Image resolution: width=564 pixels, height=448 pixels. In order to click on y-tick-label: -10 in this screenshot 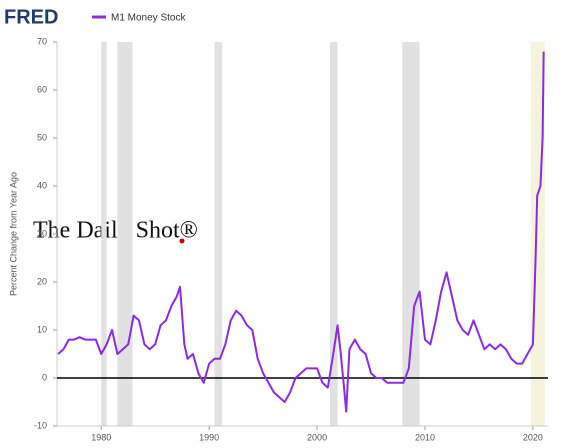, I will do `click(40, 425)`.